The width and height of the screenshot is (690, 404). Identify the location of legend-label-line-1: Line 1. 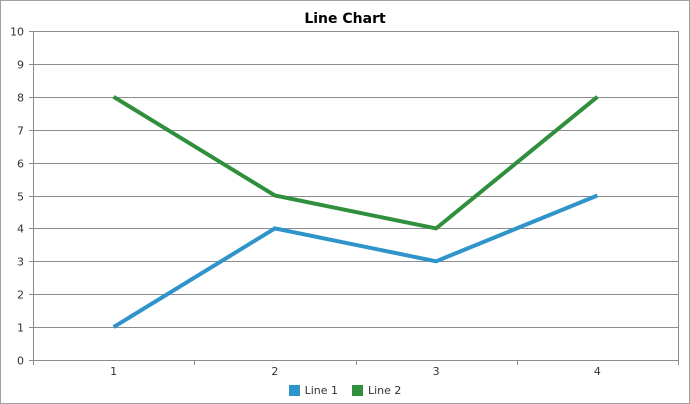
(321, 390).